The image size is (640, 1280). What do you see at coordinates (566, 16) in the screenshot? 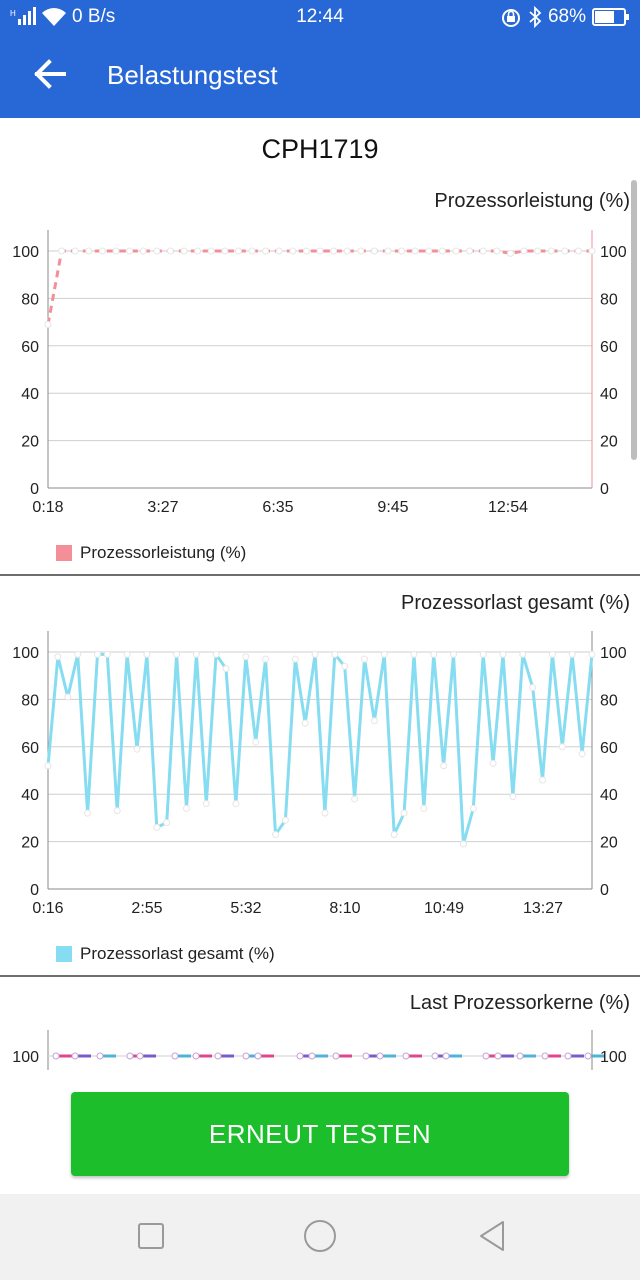
I see `battery-level: 68%` at bounding box center [566, 16].